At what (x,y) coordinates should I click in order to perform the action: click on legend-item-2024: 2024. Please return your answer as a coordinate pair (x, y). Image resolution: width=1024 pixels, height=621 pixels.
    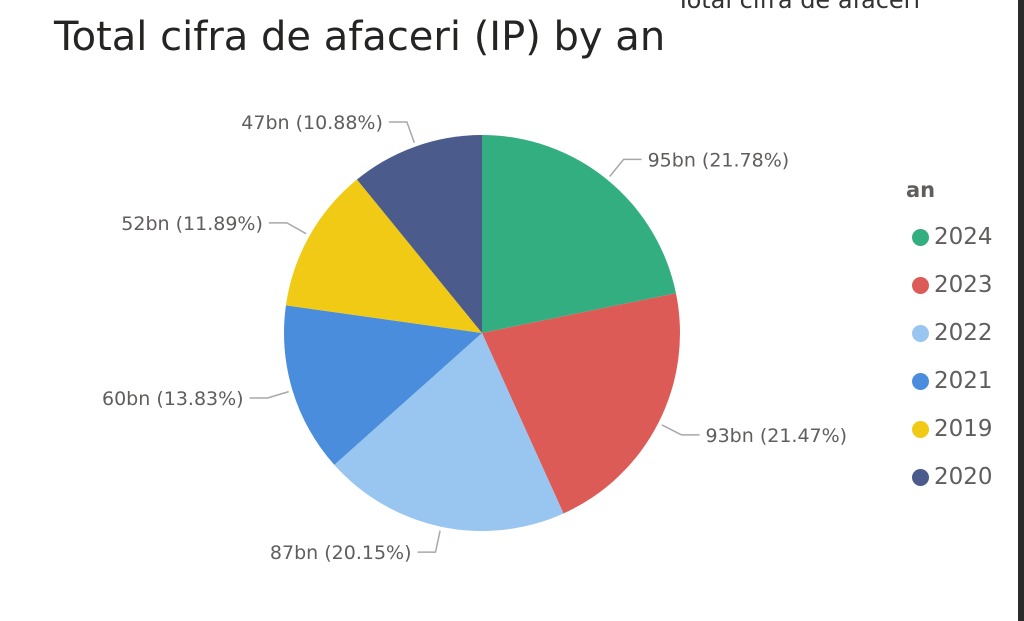
    Looking at the image, I should click on (949, 237).